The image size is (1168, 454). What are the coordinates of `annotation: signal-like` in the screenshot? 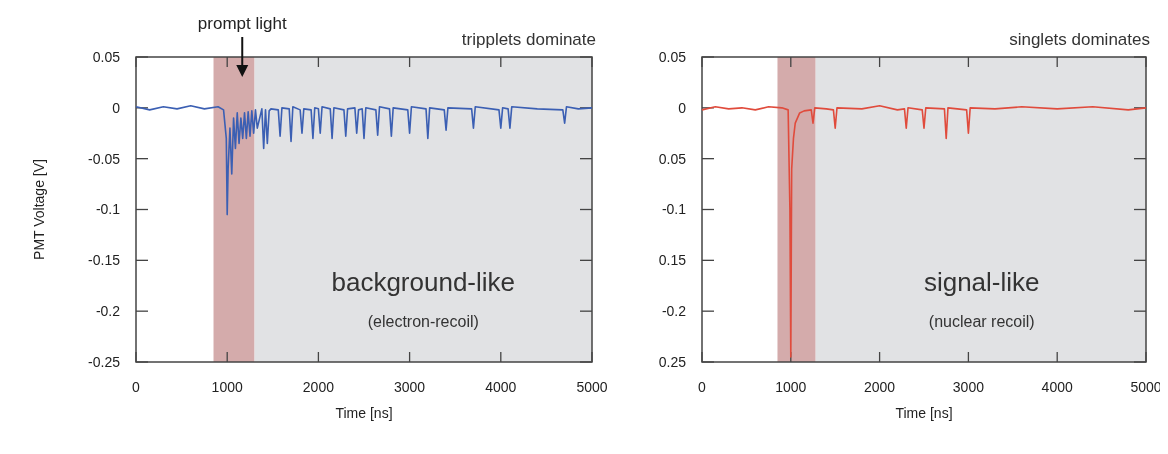 It's located at (981, 281).